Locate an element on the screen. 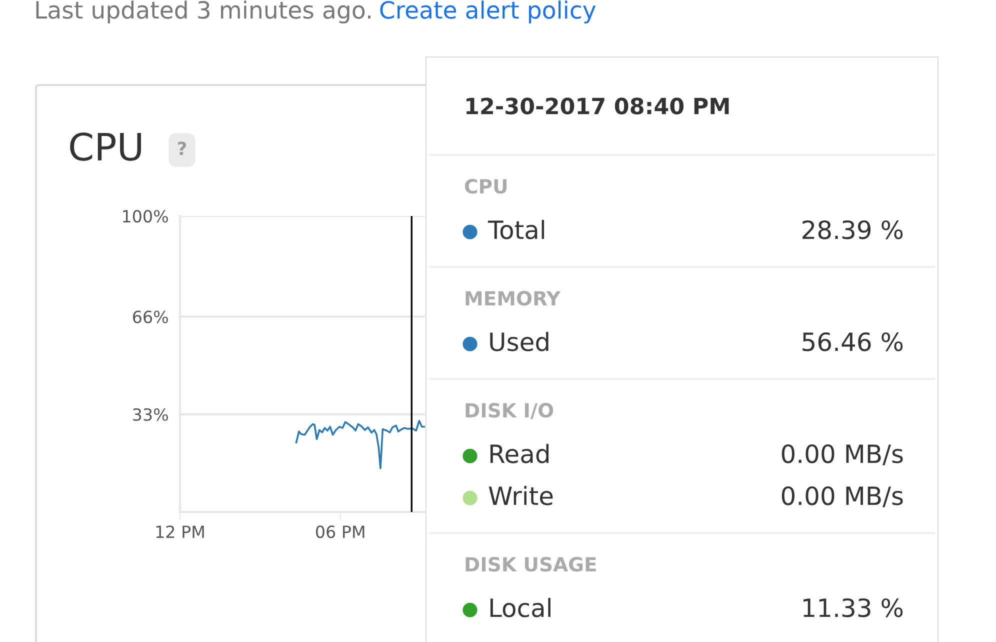 The width and height of the screenshot is (996, 642). y-tick-label: 100% is located at coordinates (145, 216).